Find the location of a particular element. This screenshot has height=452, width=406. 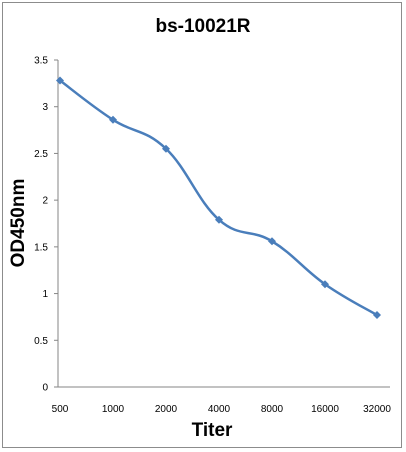

x-tick-label: 32000 is located at coordinates (377, 409).